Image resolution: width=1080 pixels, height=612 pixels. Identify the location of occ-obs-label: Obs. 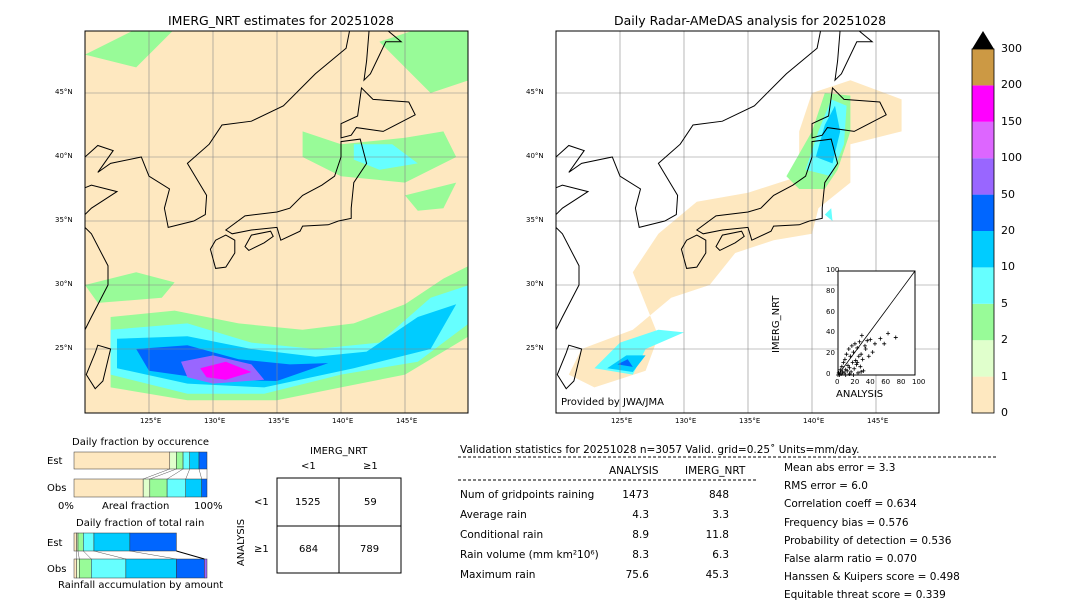
(57, 488).